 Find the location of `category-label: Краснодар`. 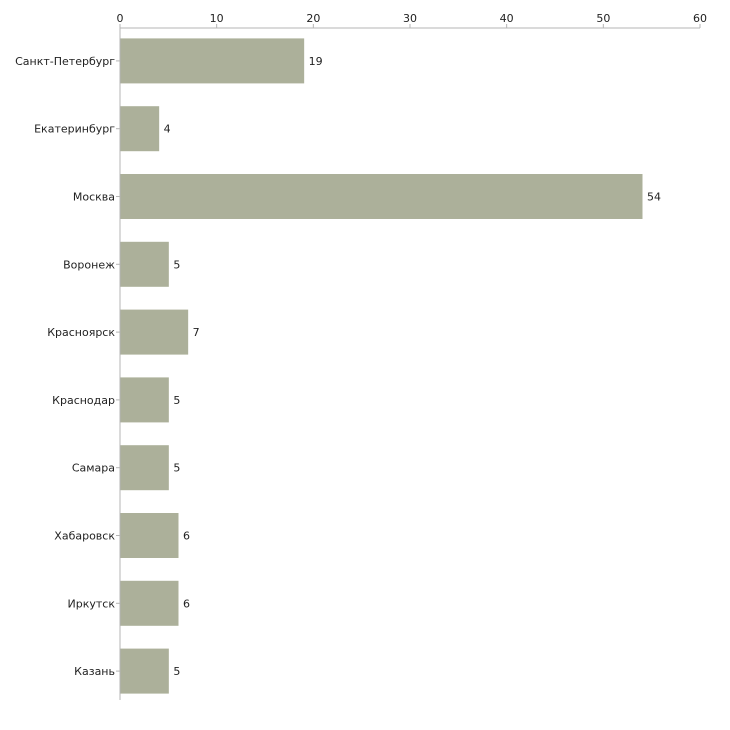

category-label: Краснодар is located at coordinates (83, 400).